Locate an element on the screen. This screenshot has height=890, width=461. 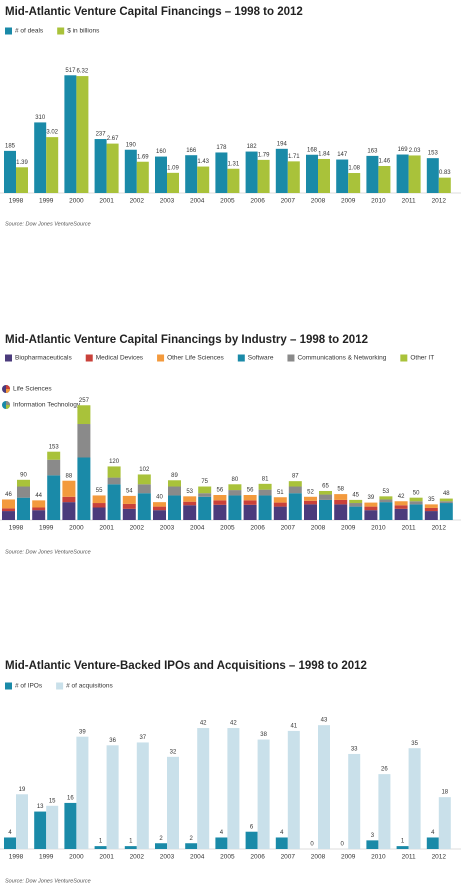
data-label: 153 is located at coordinates (54, 447).